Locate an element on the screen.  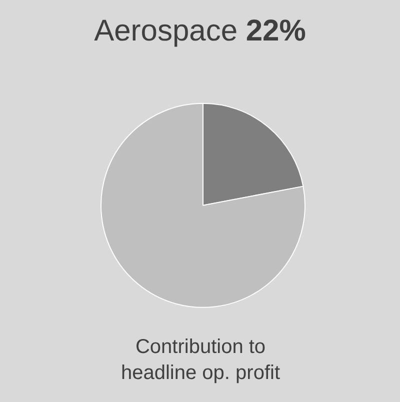
text: Contribution to headline op. profit is located at coordinates (200, 360).